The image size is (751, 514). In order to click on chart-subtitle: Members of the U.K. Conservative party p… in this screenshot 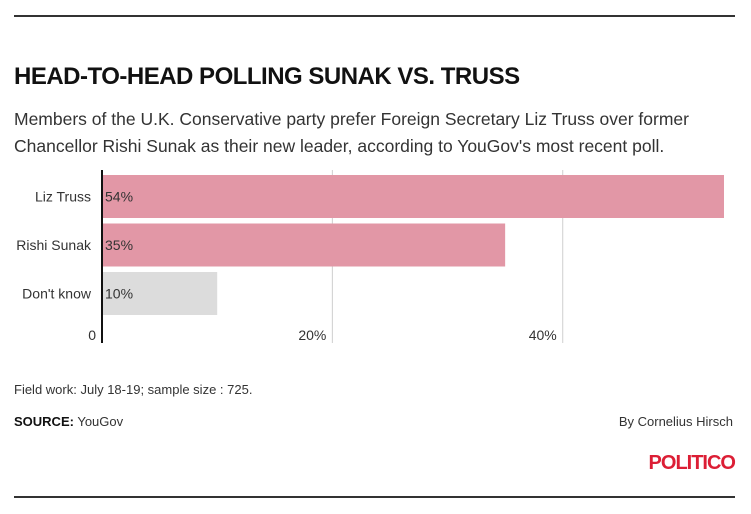, I will do `click(351, 132)`.